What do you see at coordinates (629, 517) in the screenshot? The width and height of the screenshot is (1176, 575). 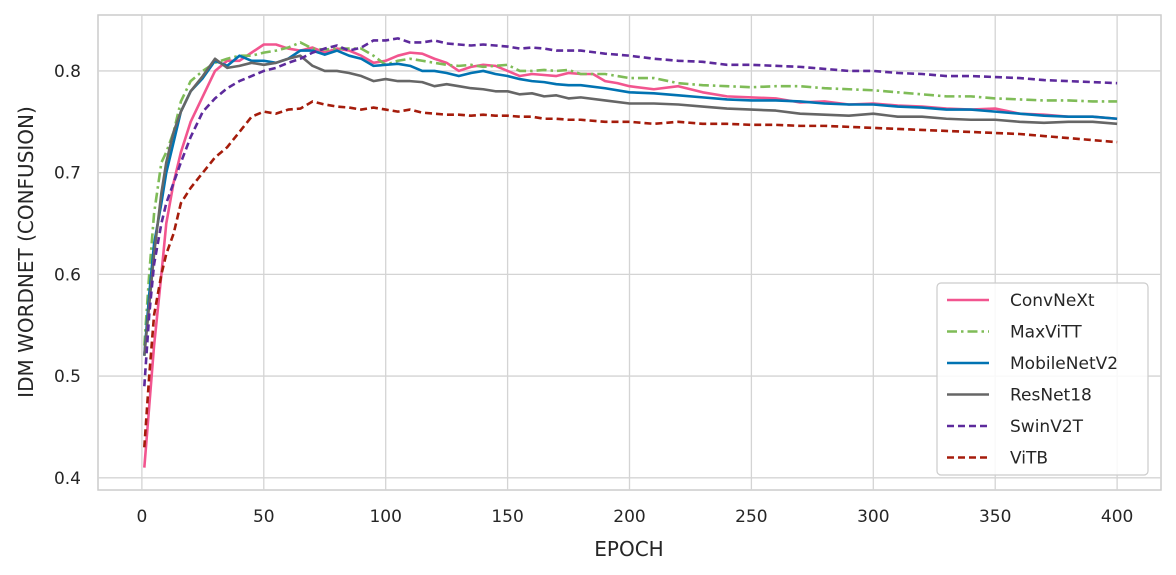 I see `x-tick-label: 200` at bounding box center [629, 517].